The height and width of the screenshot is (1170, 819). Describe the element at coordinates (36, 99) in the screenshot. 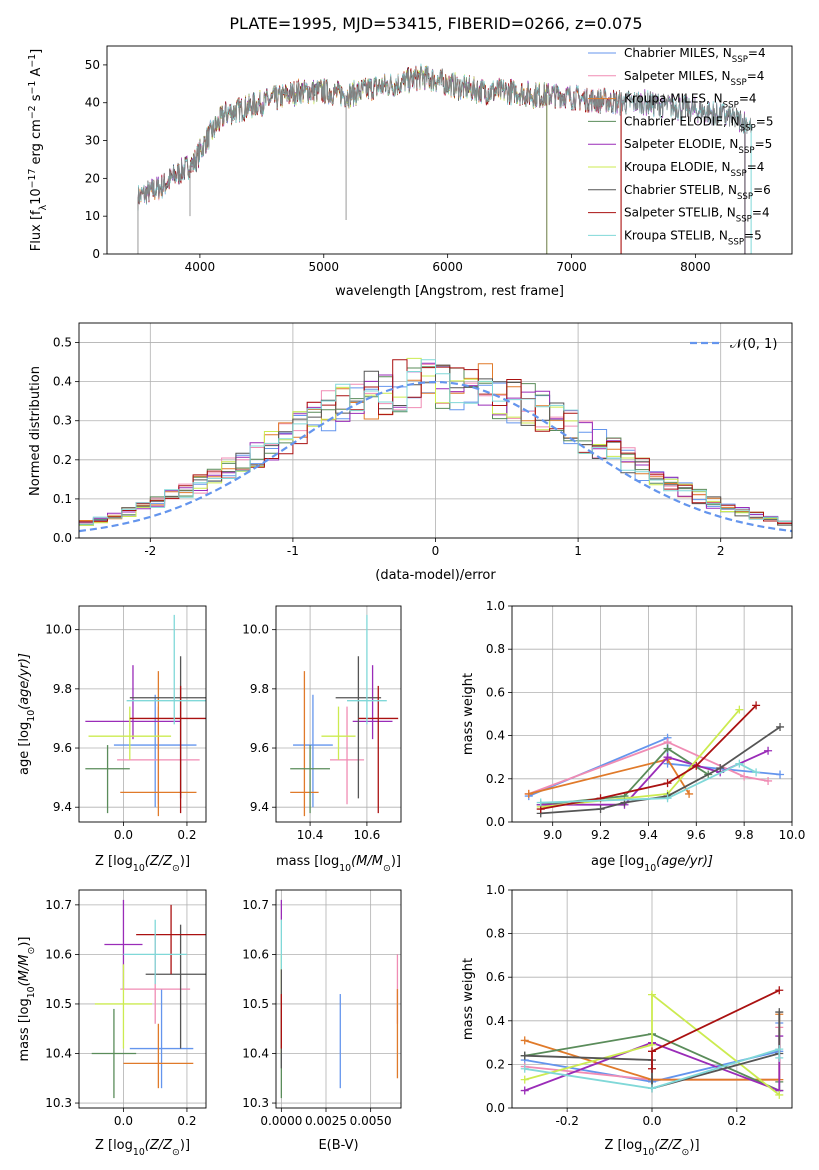

I see `spectrum-ylabel-part: s` at that location.